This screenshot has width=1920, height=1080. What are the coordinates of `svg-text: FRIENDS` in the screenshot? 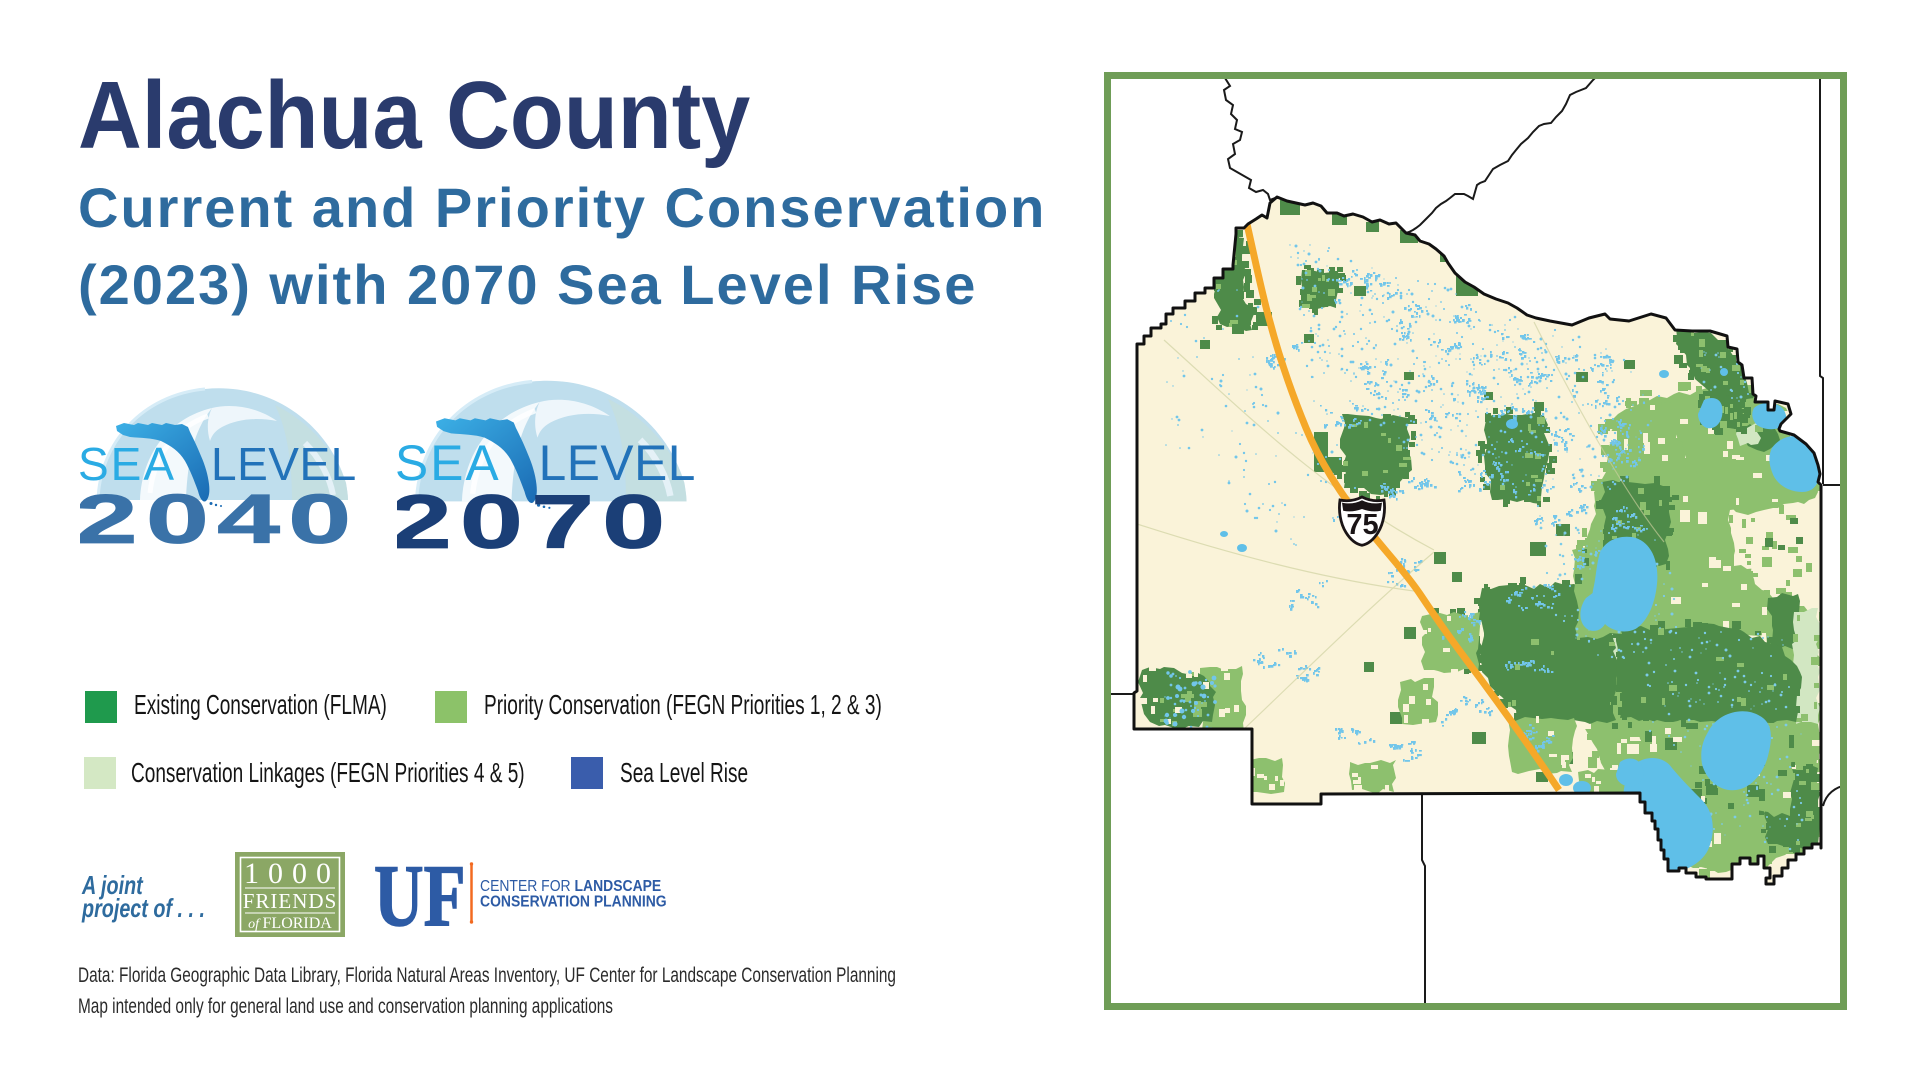 It's located at (290, 901).